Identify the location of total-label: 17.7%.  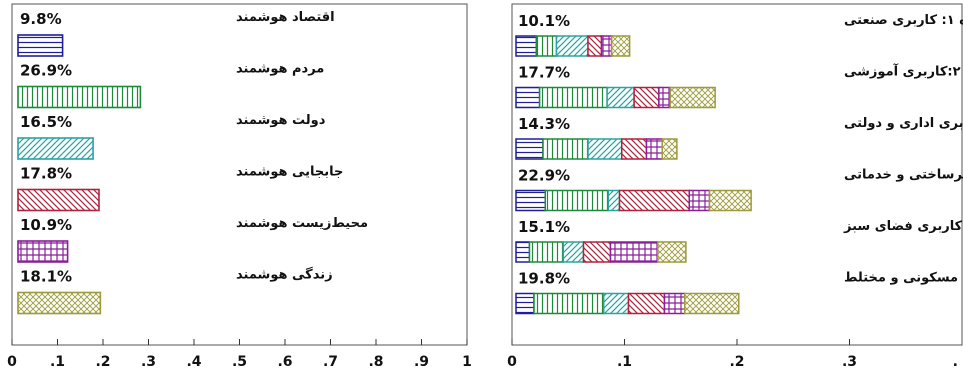
(544, 73).